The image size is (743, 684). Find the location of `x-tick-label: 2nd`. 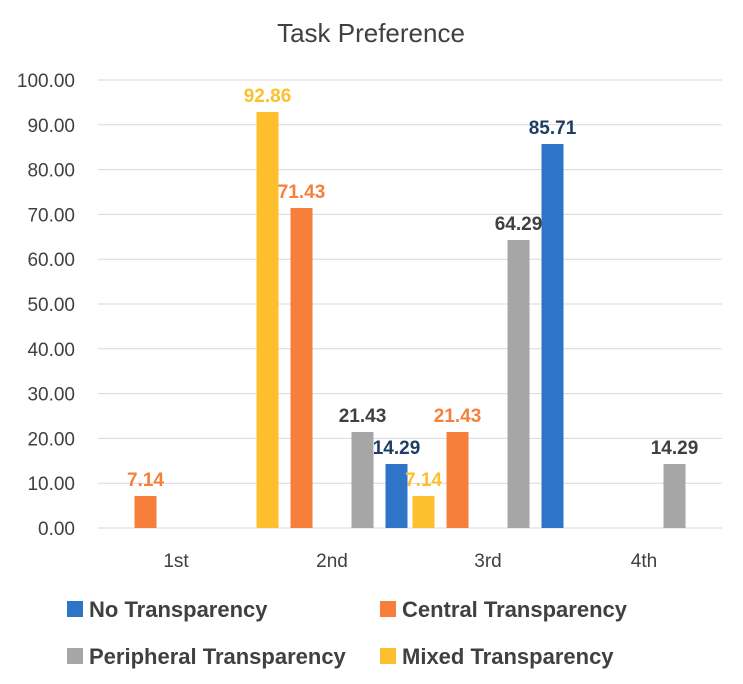

x-tick-label: 2nd is located at coordinates (332, 561).